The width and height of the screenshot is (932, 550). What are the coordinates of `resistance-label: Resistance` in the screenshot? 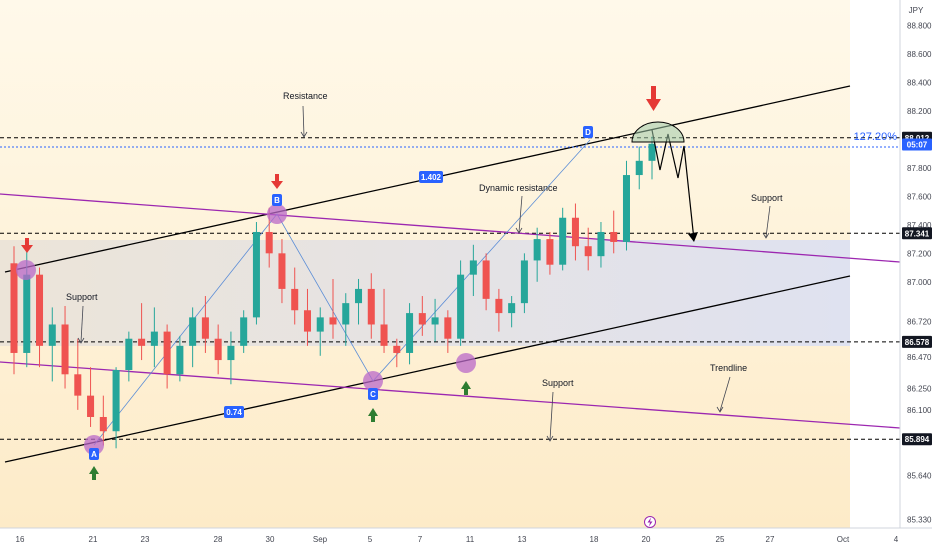 It's located at (305, 96).